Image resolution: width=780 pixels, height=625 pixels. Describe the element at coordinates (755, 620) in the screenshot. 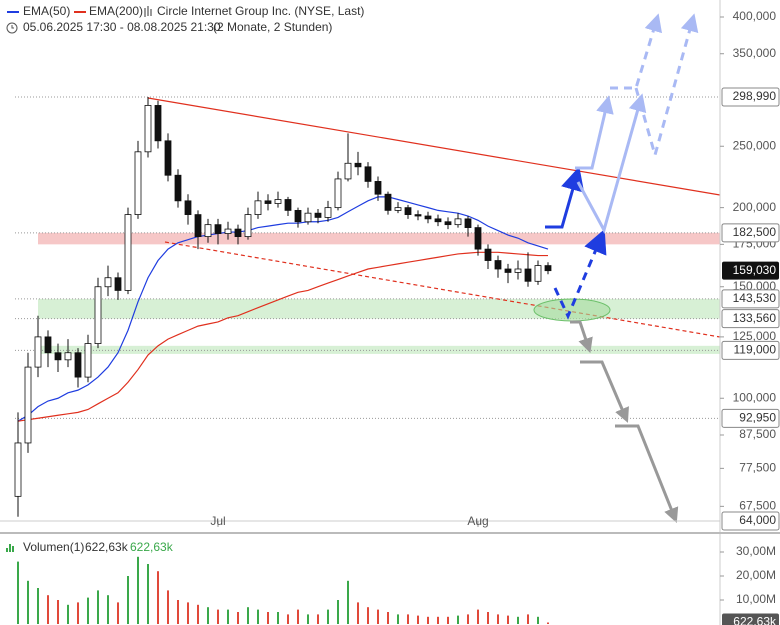

I see `volume-last-label: 622,63k` at that location.